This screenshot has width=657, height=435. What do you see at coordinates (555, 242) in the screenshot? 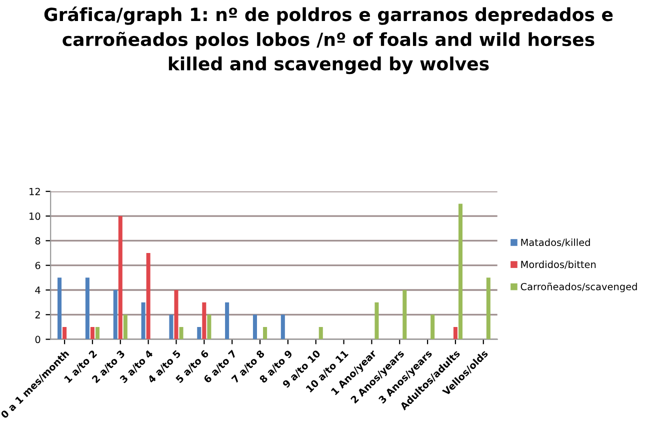
I see `legend-label: Matados/killed` at bounding box center [555, 242].